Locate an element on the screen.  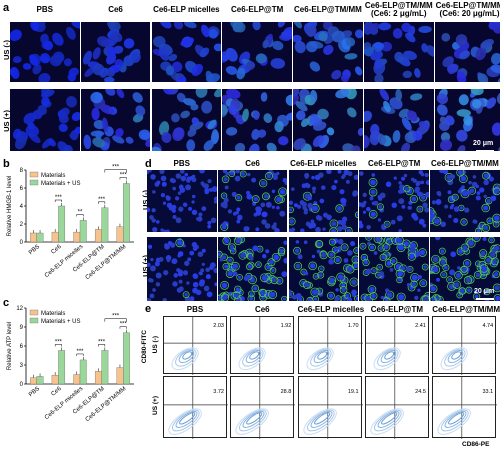
panel-b-letter: b is located at coordinates (6, 164).